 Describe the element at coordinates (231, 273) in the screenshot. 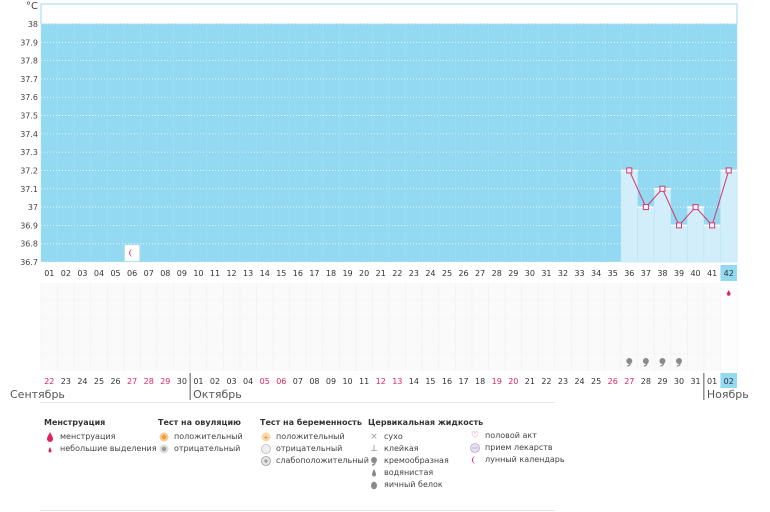

I see `cycle-day-label: 12` at that location.